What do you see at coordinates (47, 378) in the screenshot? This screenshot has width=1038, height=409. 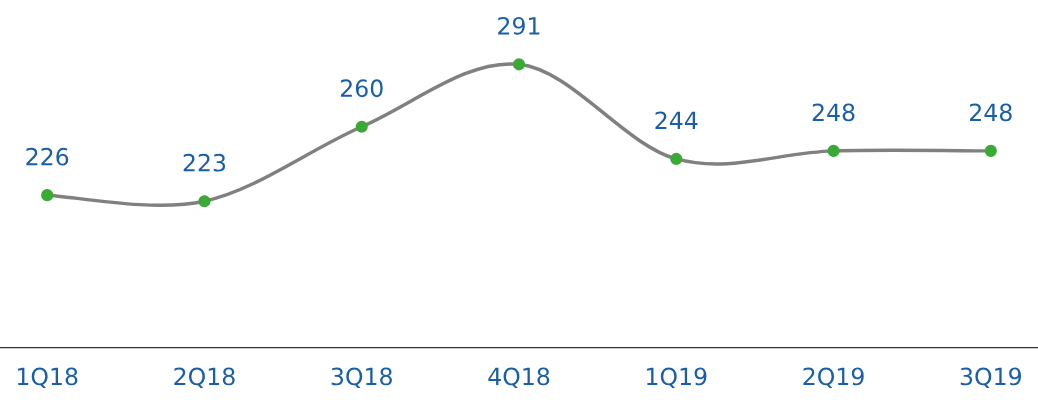 I see `x-tick-label: 1Q18` at bounding box center [47, 378].